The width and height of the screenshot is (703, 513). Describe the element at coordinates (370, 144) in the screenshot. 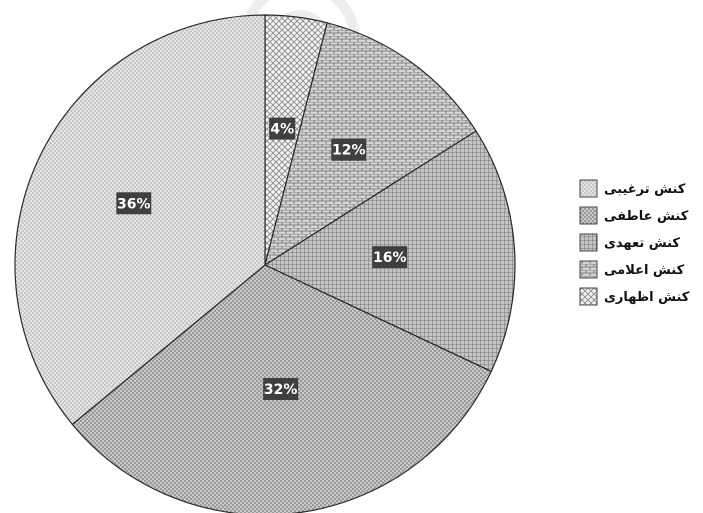

I see `pie-slice` at that location.